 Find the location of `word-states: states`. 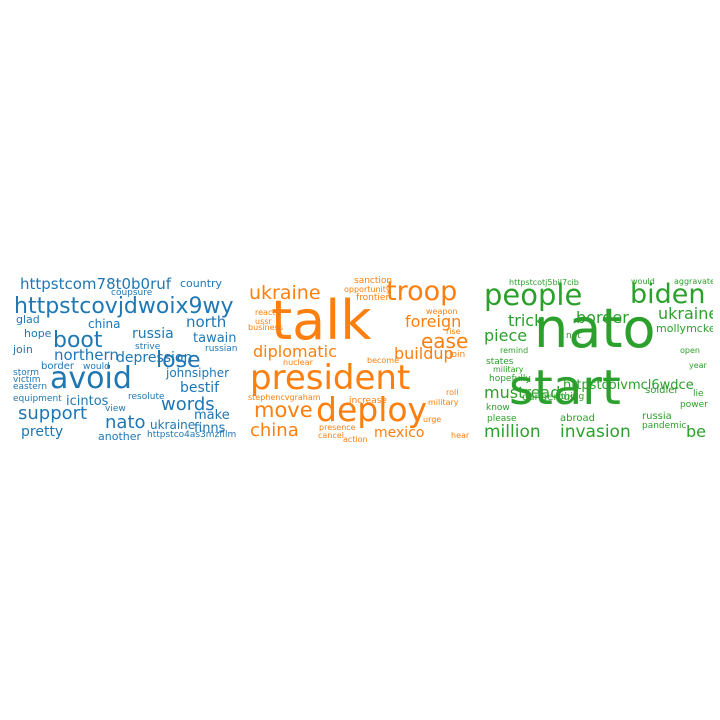

word-states: states is located at coordinates (500, 362).